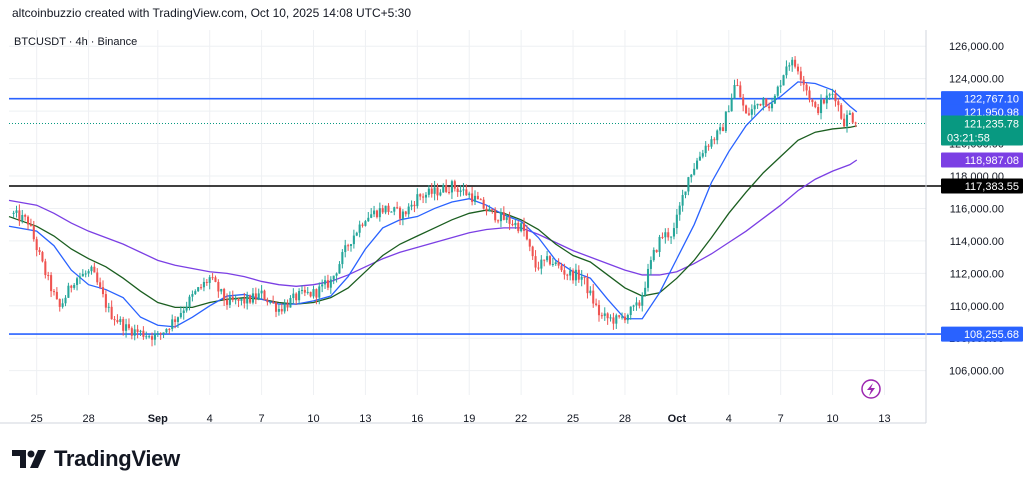 The image size is (1024, 487). Describe the element at coordinates (871, 389) in the screenshot. I see `flash-icon` at that location.